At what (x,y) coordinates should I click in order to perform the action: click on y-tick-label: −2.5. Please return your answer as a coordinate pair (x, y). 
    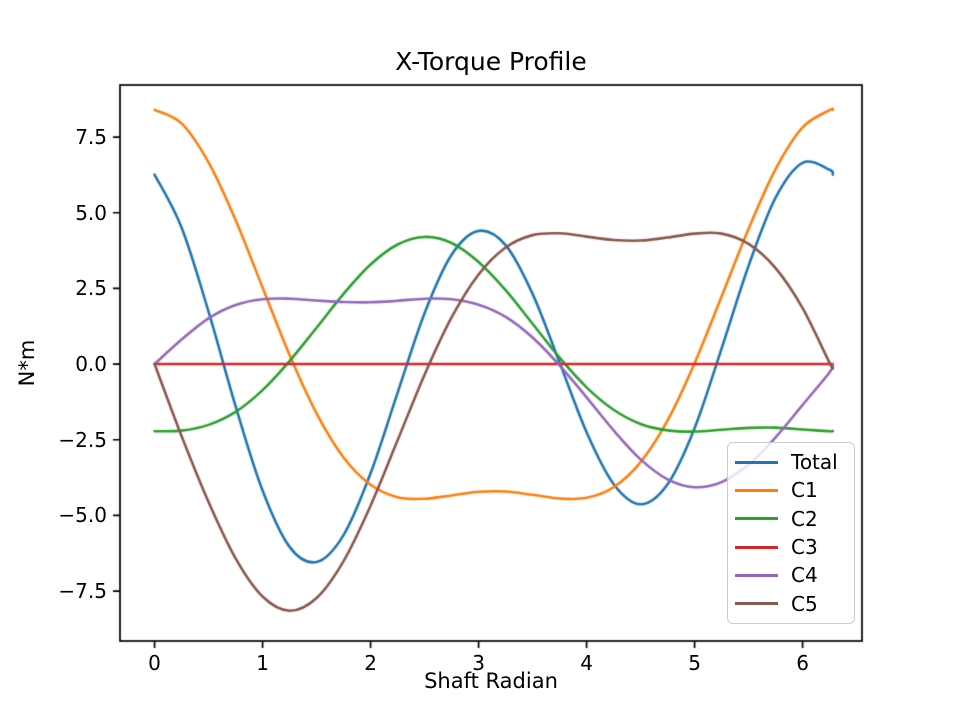
    Looking at the image, I should click on (82, 439).